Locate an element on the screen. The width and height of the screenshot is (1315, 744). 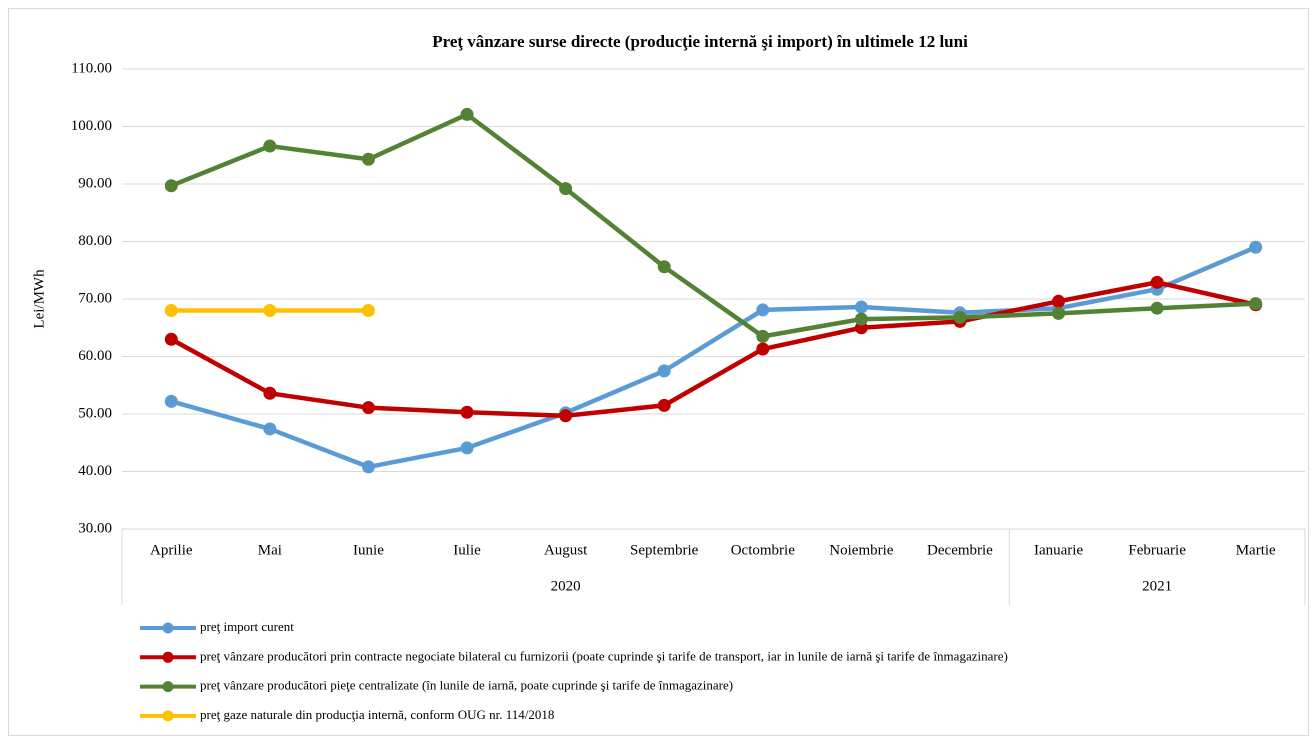
x-tick-label: Octombrie is located at coordinates (763, 550).